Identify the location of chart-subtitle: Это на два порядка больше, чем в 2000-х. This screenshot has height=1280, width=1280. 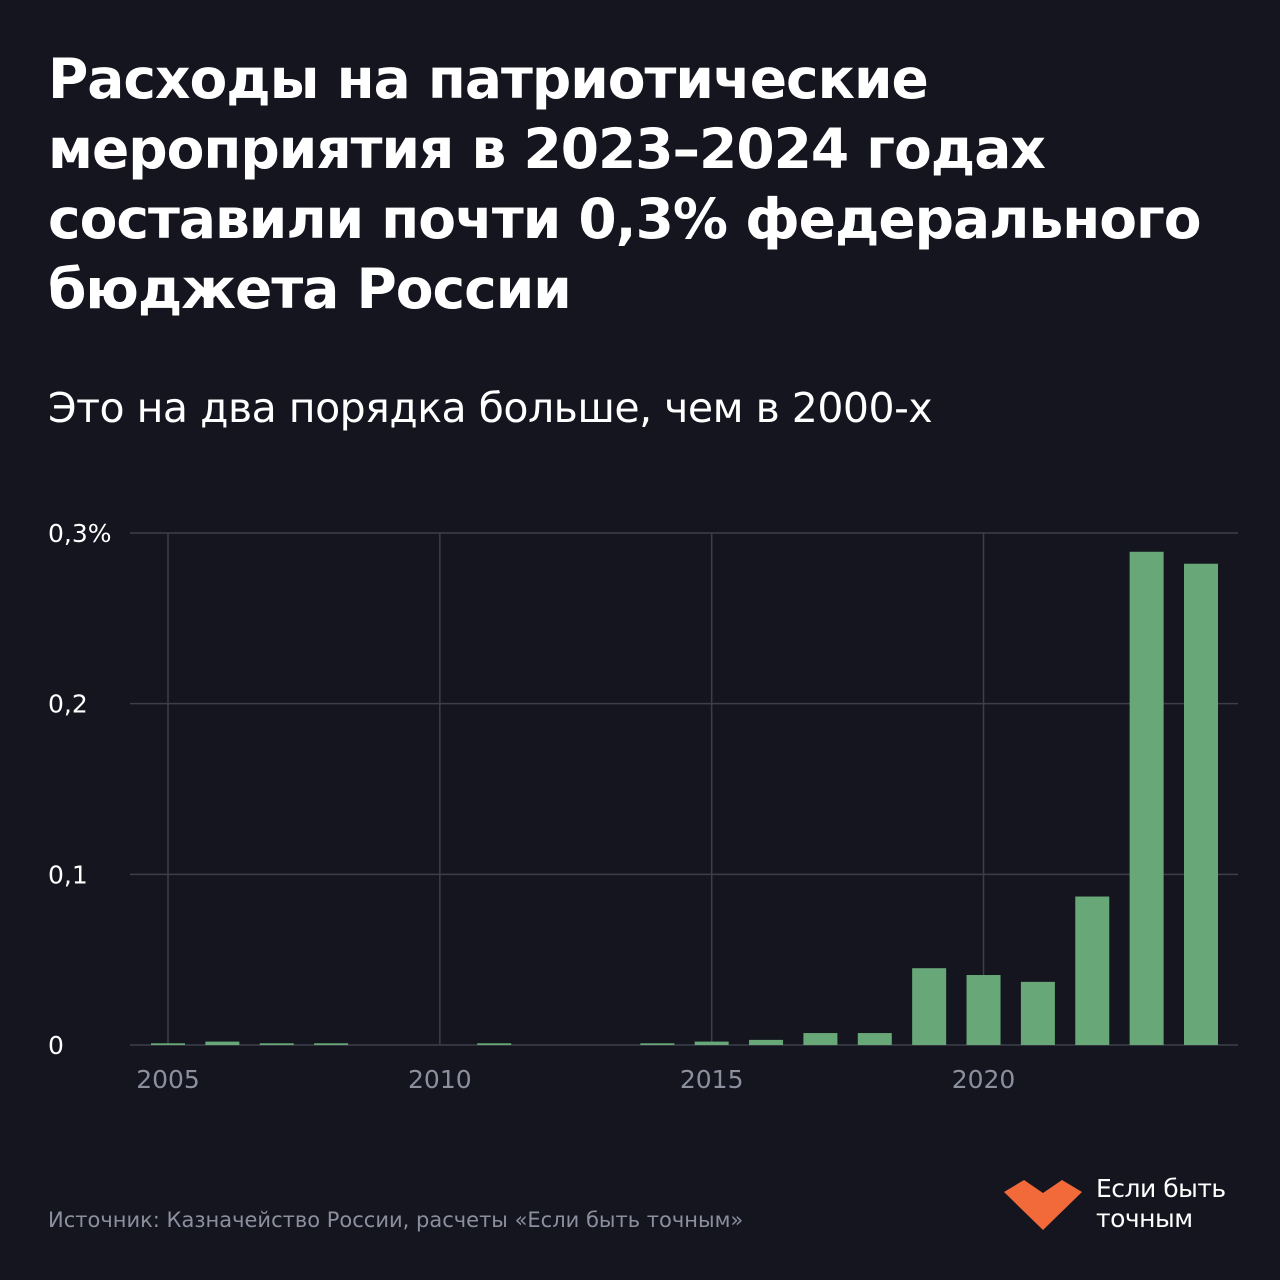
(490, 408).